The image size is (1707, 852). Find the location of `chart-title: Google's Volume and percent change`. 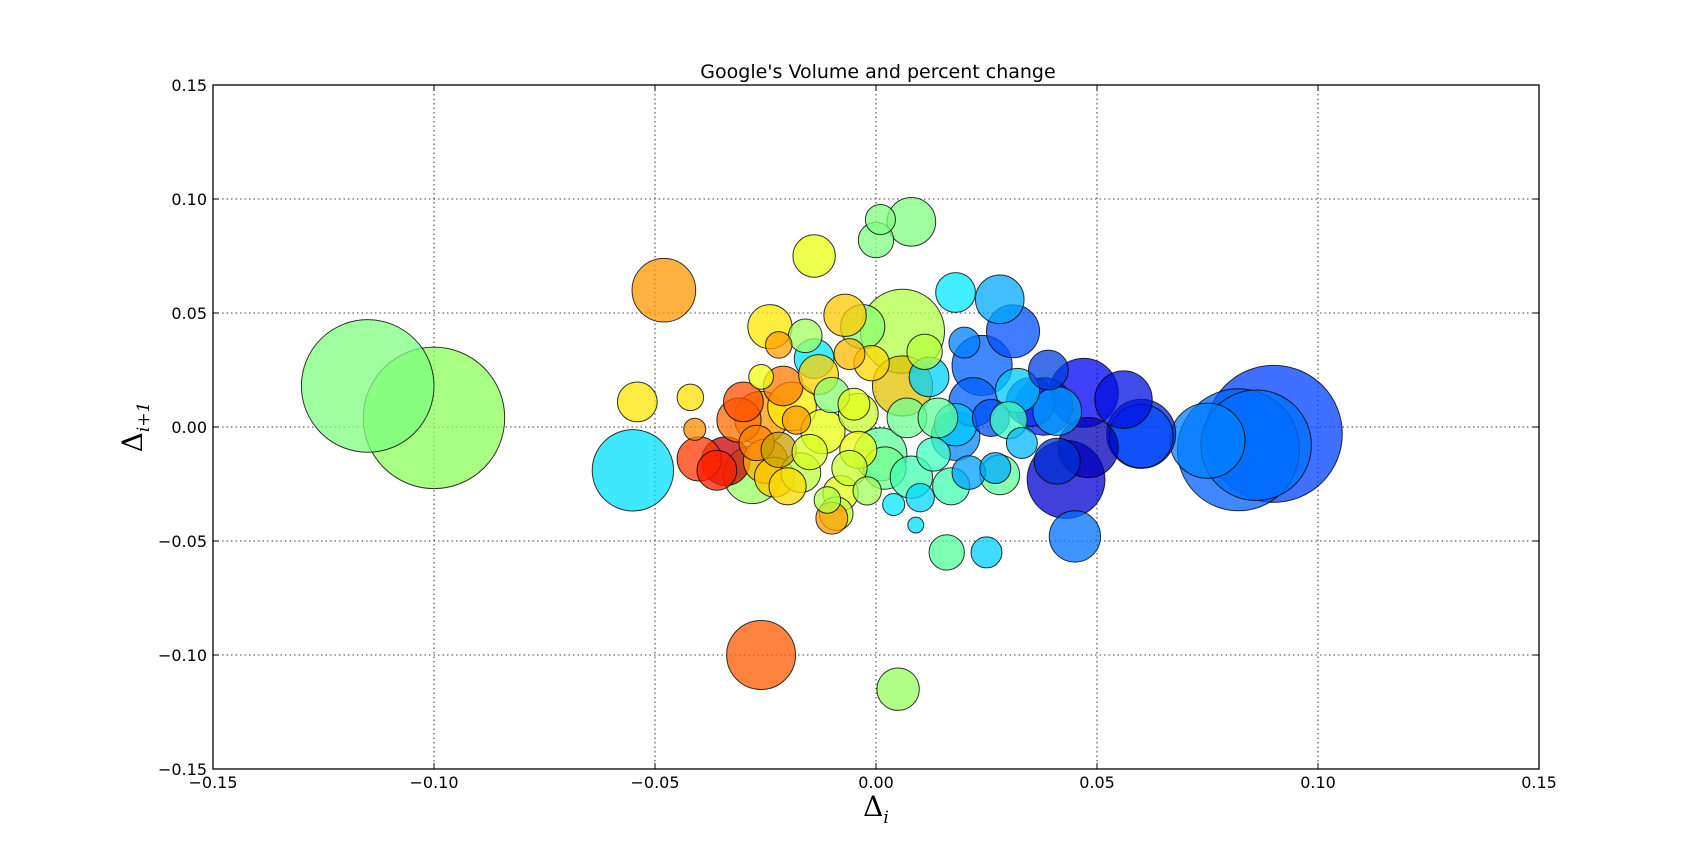

chart-title: Google's Volume and percent change is located at coordinates (877, 72).